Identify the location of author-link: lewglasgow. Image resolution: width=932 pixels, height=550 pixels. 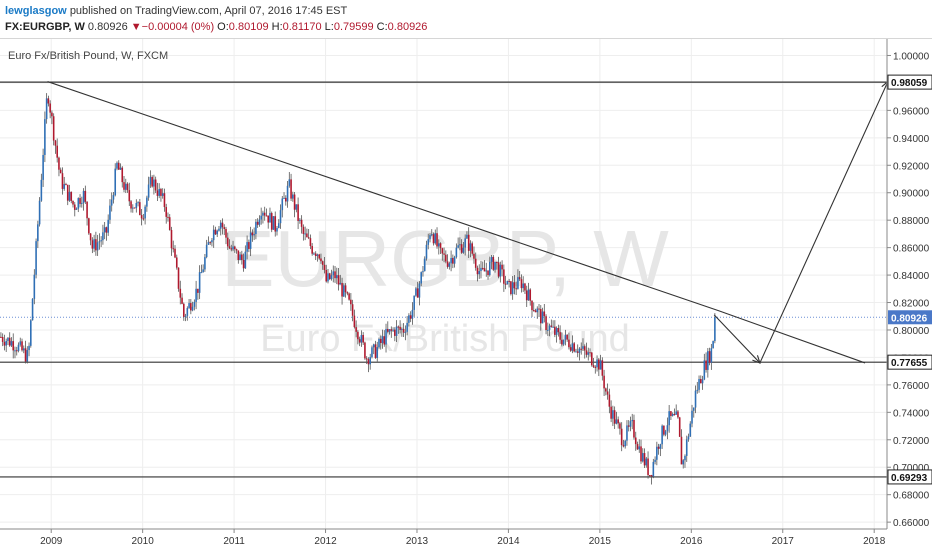
(36, 11).